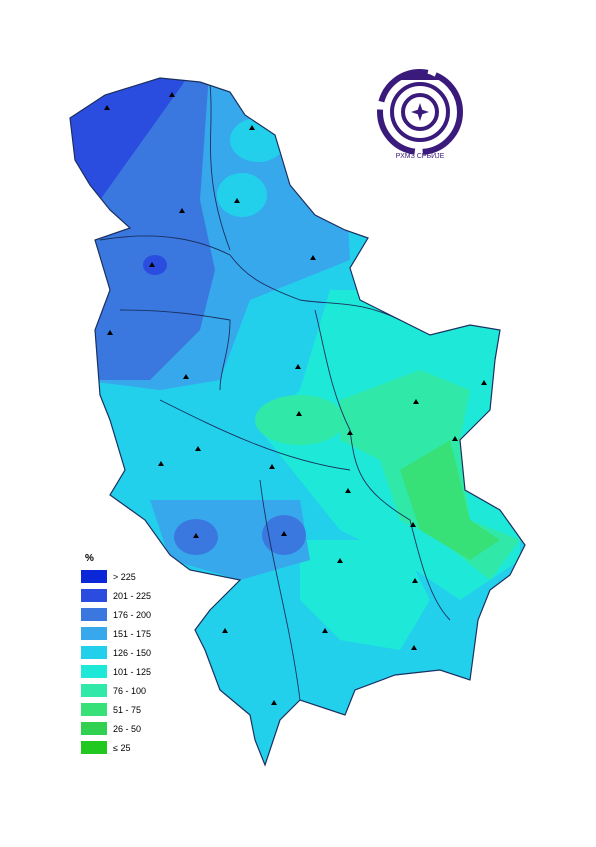 Image resolution: width=596 pixels, height=847 pixels. Describe the element at coordinates (420, 114) in the screenshot. I see `logo: РХМЗ СРБИЈЕ` at that location.